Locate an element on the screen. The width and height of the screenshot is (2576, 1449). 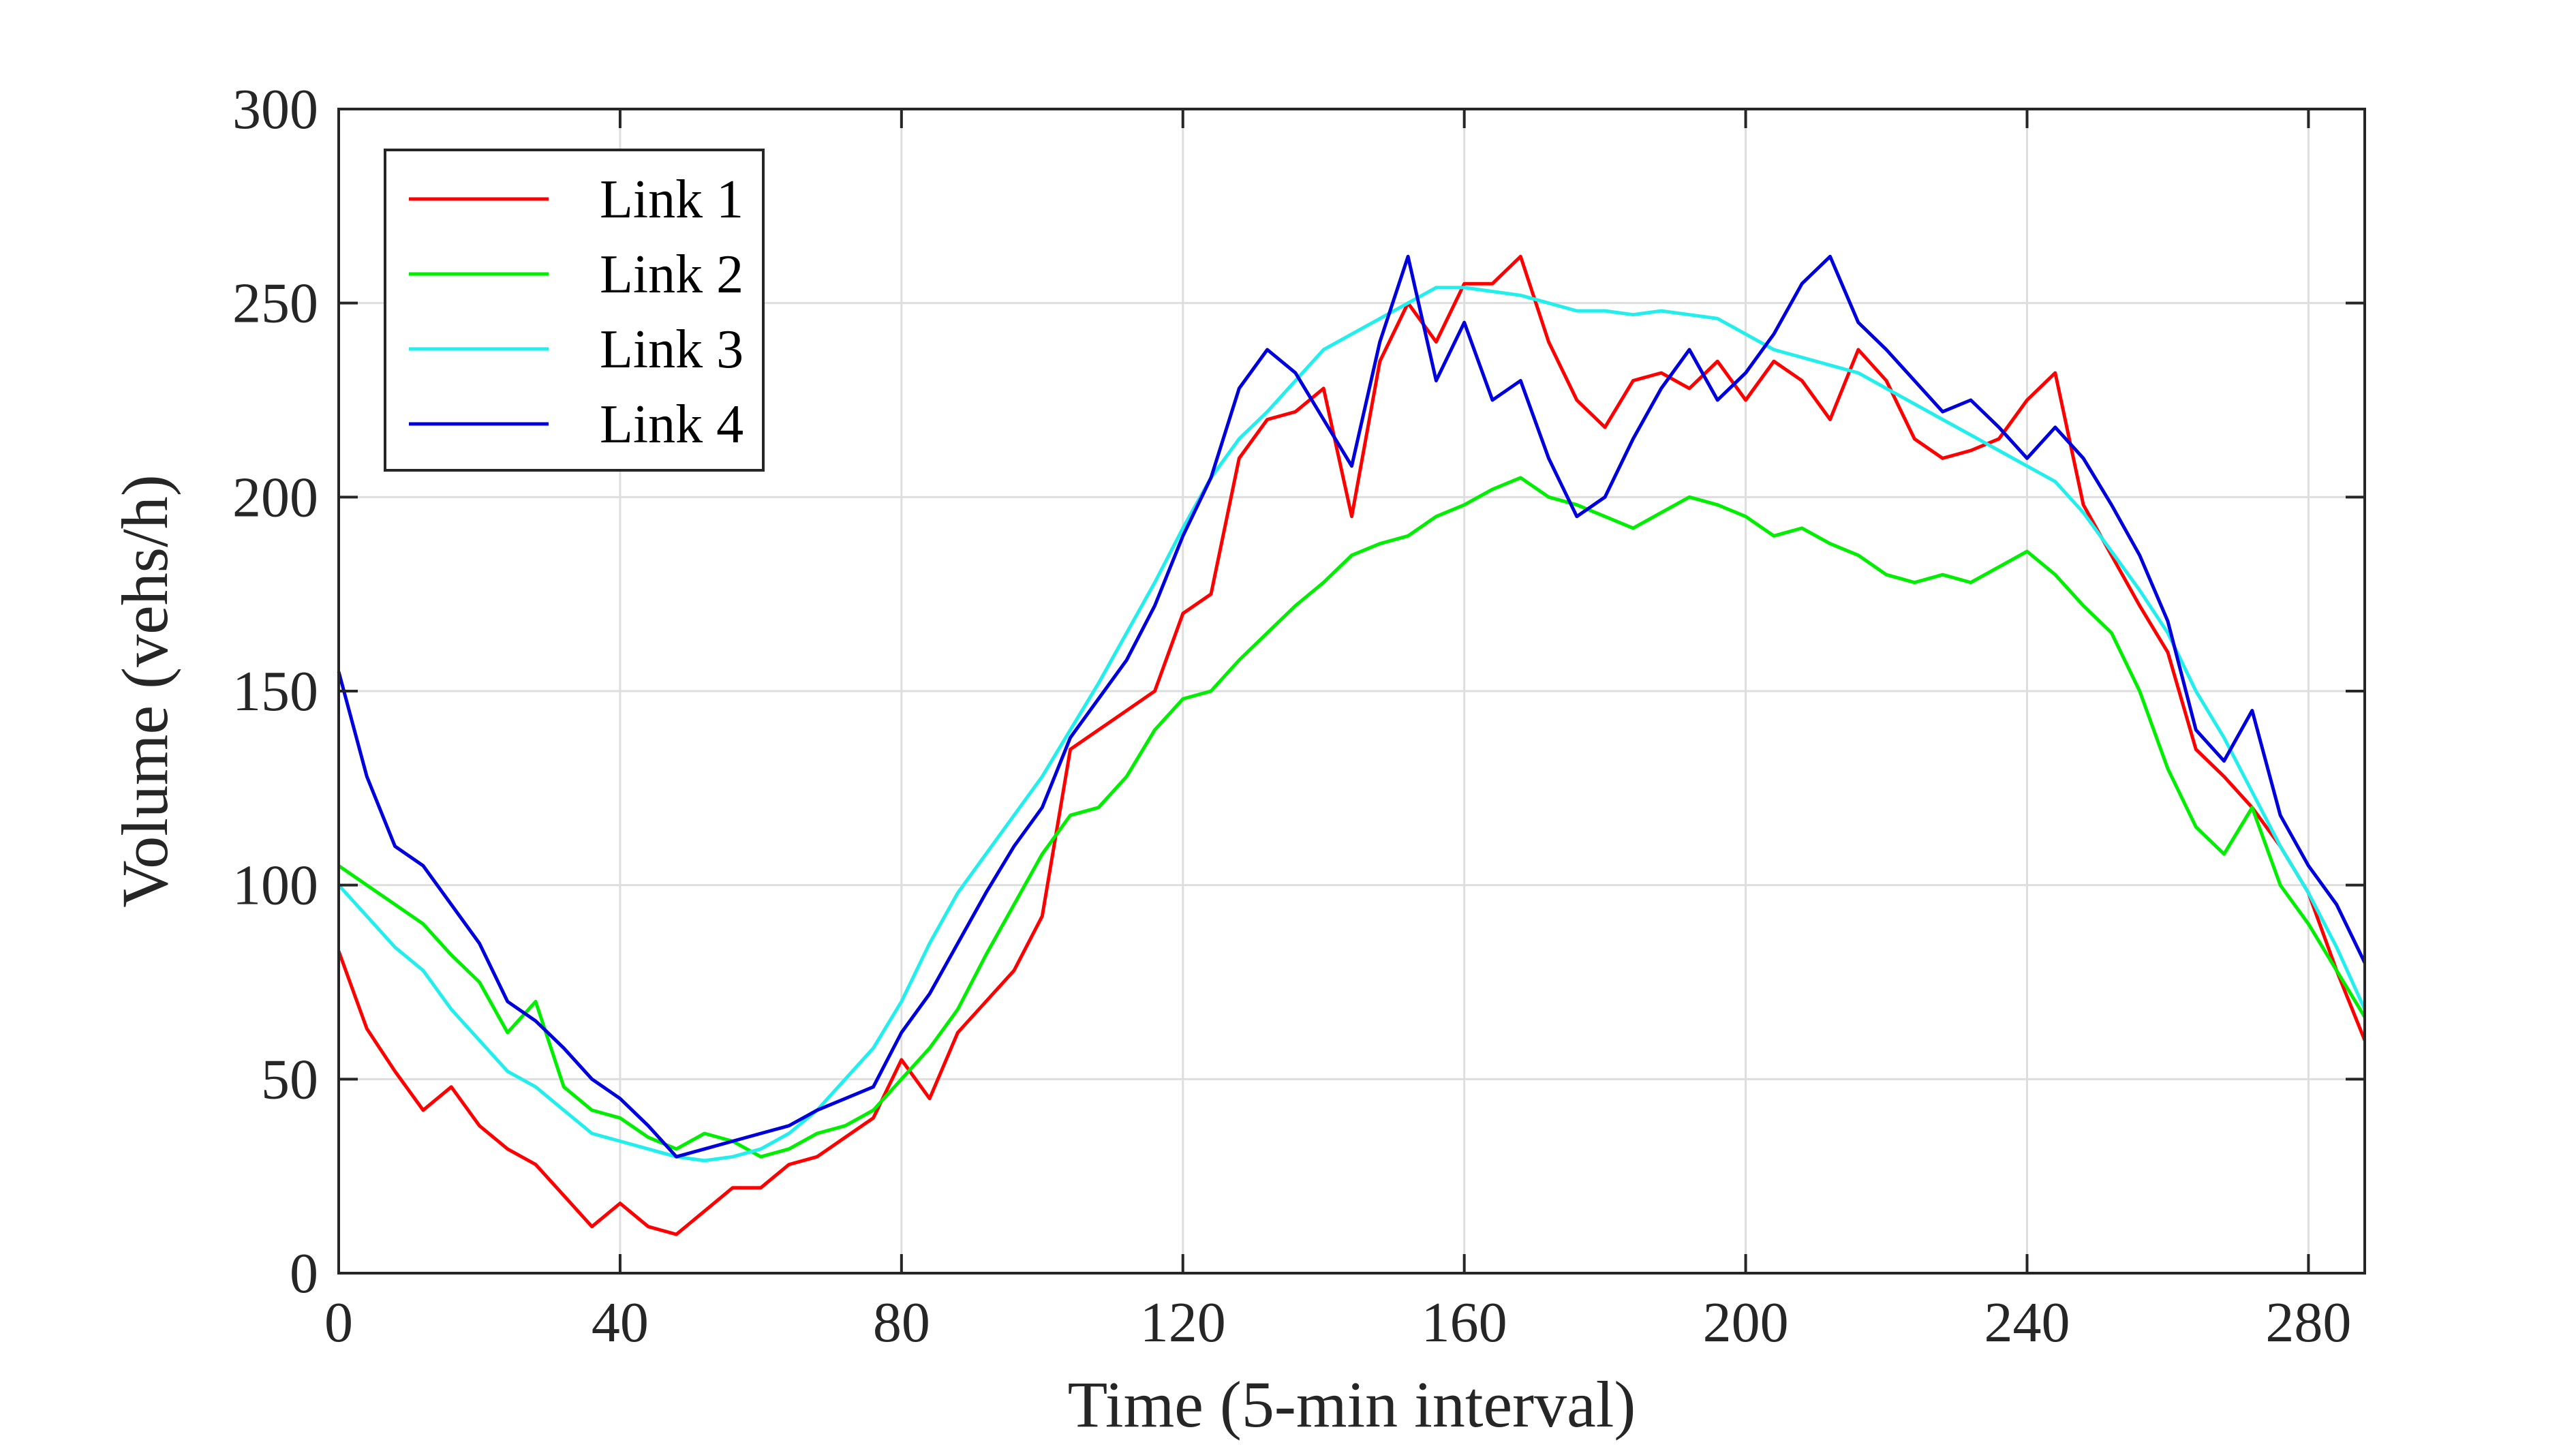
y-tick-label: 250 is located at coordinates (275, 304).